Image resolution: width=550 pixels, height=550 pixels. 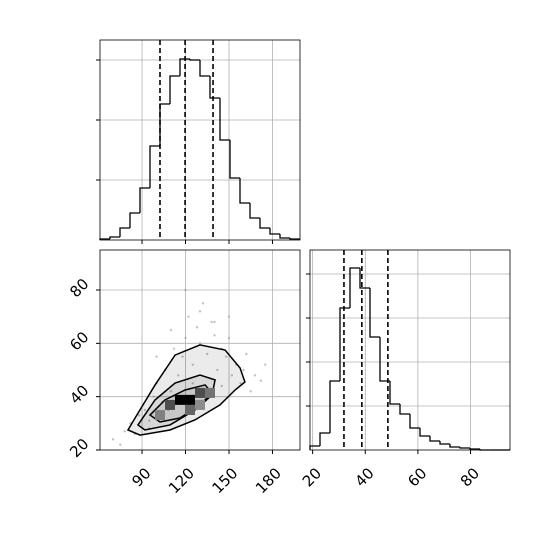 I want to click on x-tick-label: 20, so click(x=312, y=477).